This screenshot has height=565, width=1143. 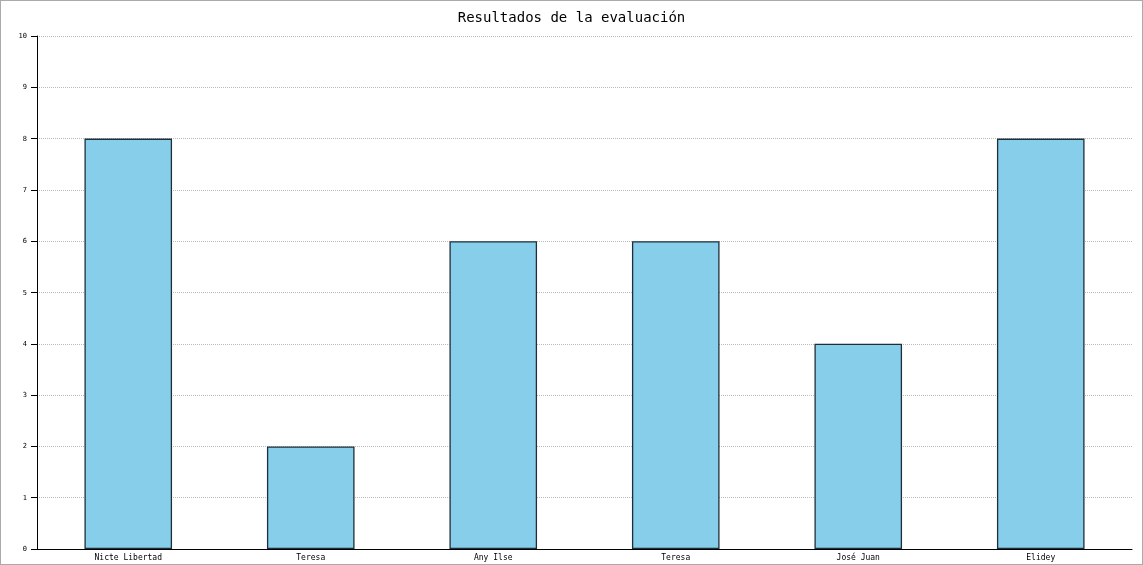 I want to click on x-tick-label: Any Ilse, so click(x=493, y=557).